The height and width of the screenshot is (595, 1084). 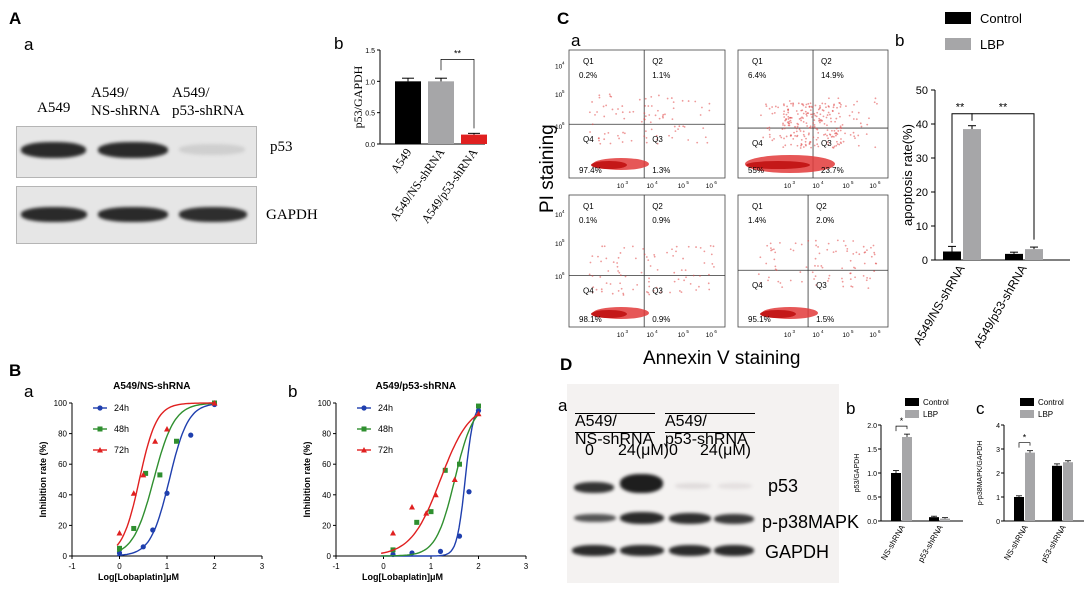 I want to click on group-label-p53: A549/ p53-shRNA, so click(x=706, y=422).